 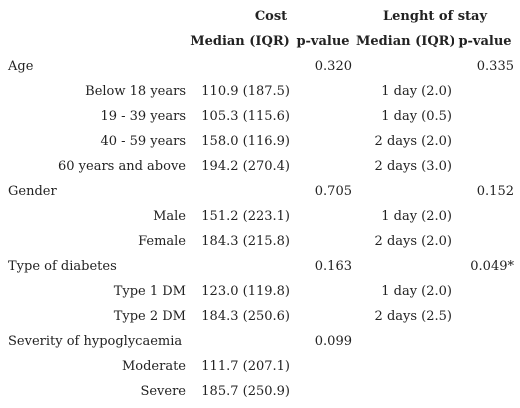 What do you see at coordinates (333, 66) in the screenshot?
I see `cost-p-value-cell: 0.320` at bounding box center [333, 66].